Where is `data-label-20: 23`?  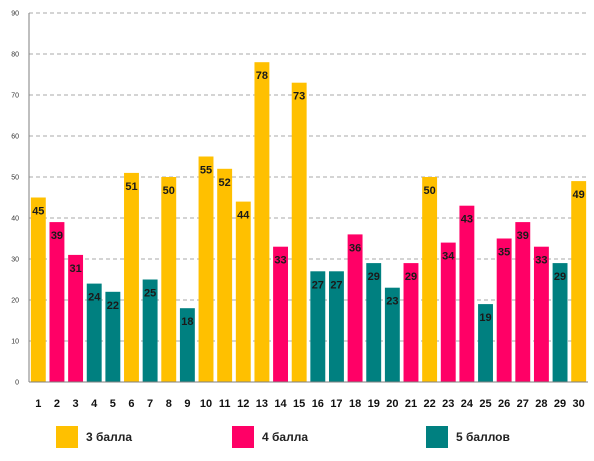 data-label-20: 23 is located at coordinates (392, 302).